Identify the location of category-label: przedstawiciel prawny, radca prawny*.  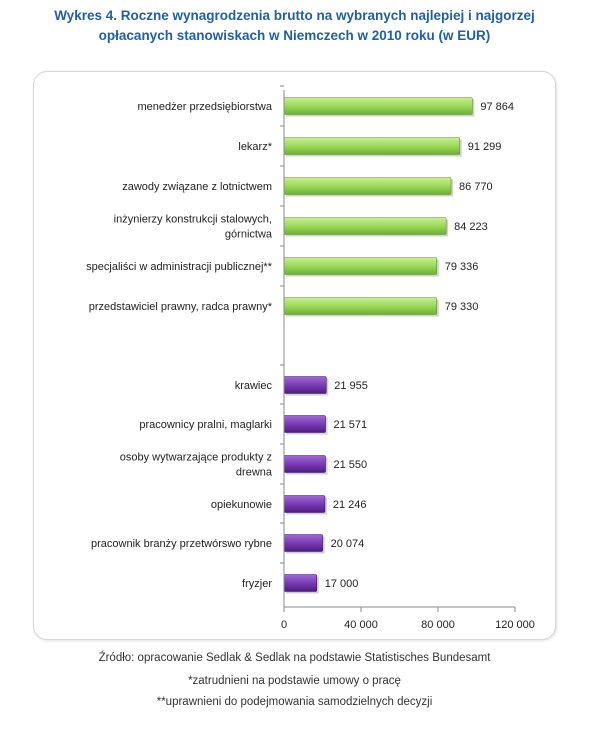
(181, 307).